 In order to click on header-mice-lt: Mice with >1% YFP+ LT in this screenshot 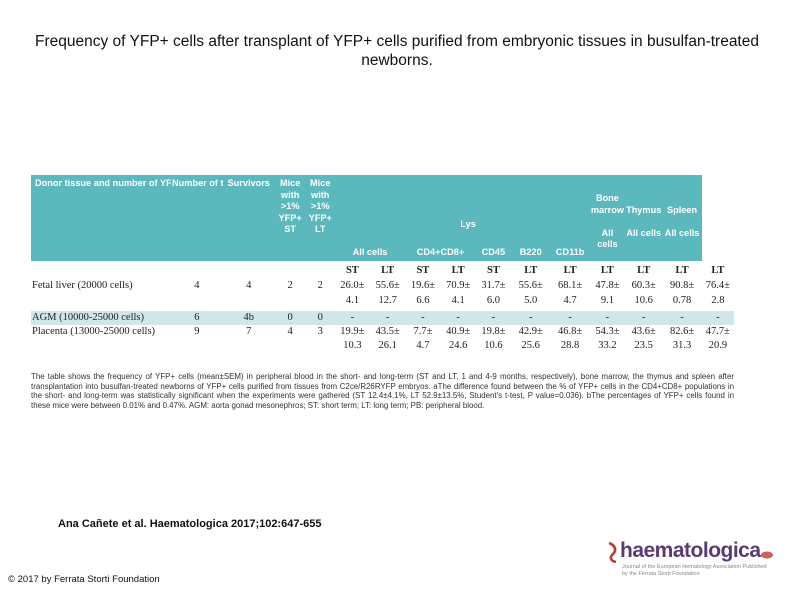, I will do `click(320, 218)`.